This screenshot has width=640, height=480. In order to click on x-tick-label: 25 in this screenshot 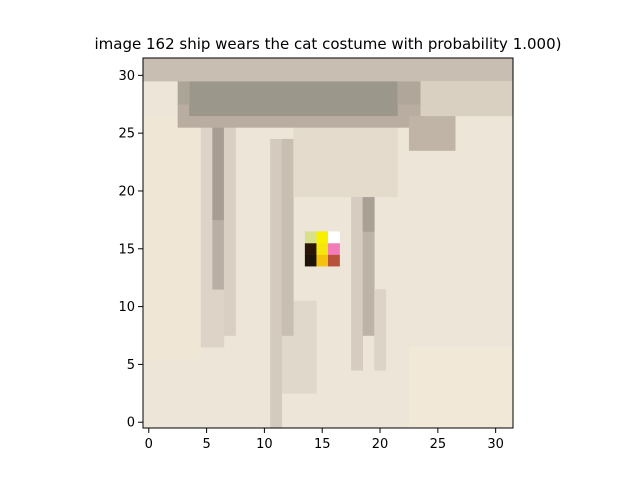, I will do `click(438, 444)`.